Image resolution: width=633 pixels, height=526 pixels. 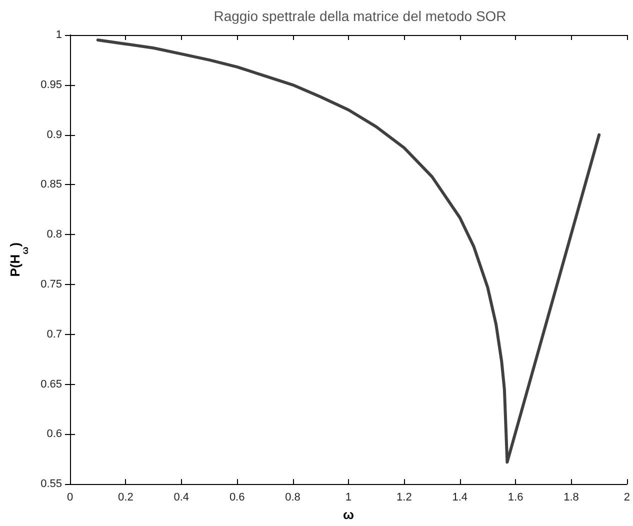 I want to click on x-tick-label: 1.2, so click(x=404, y=498).